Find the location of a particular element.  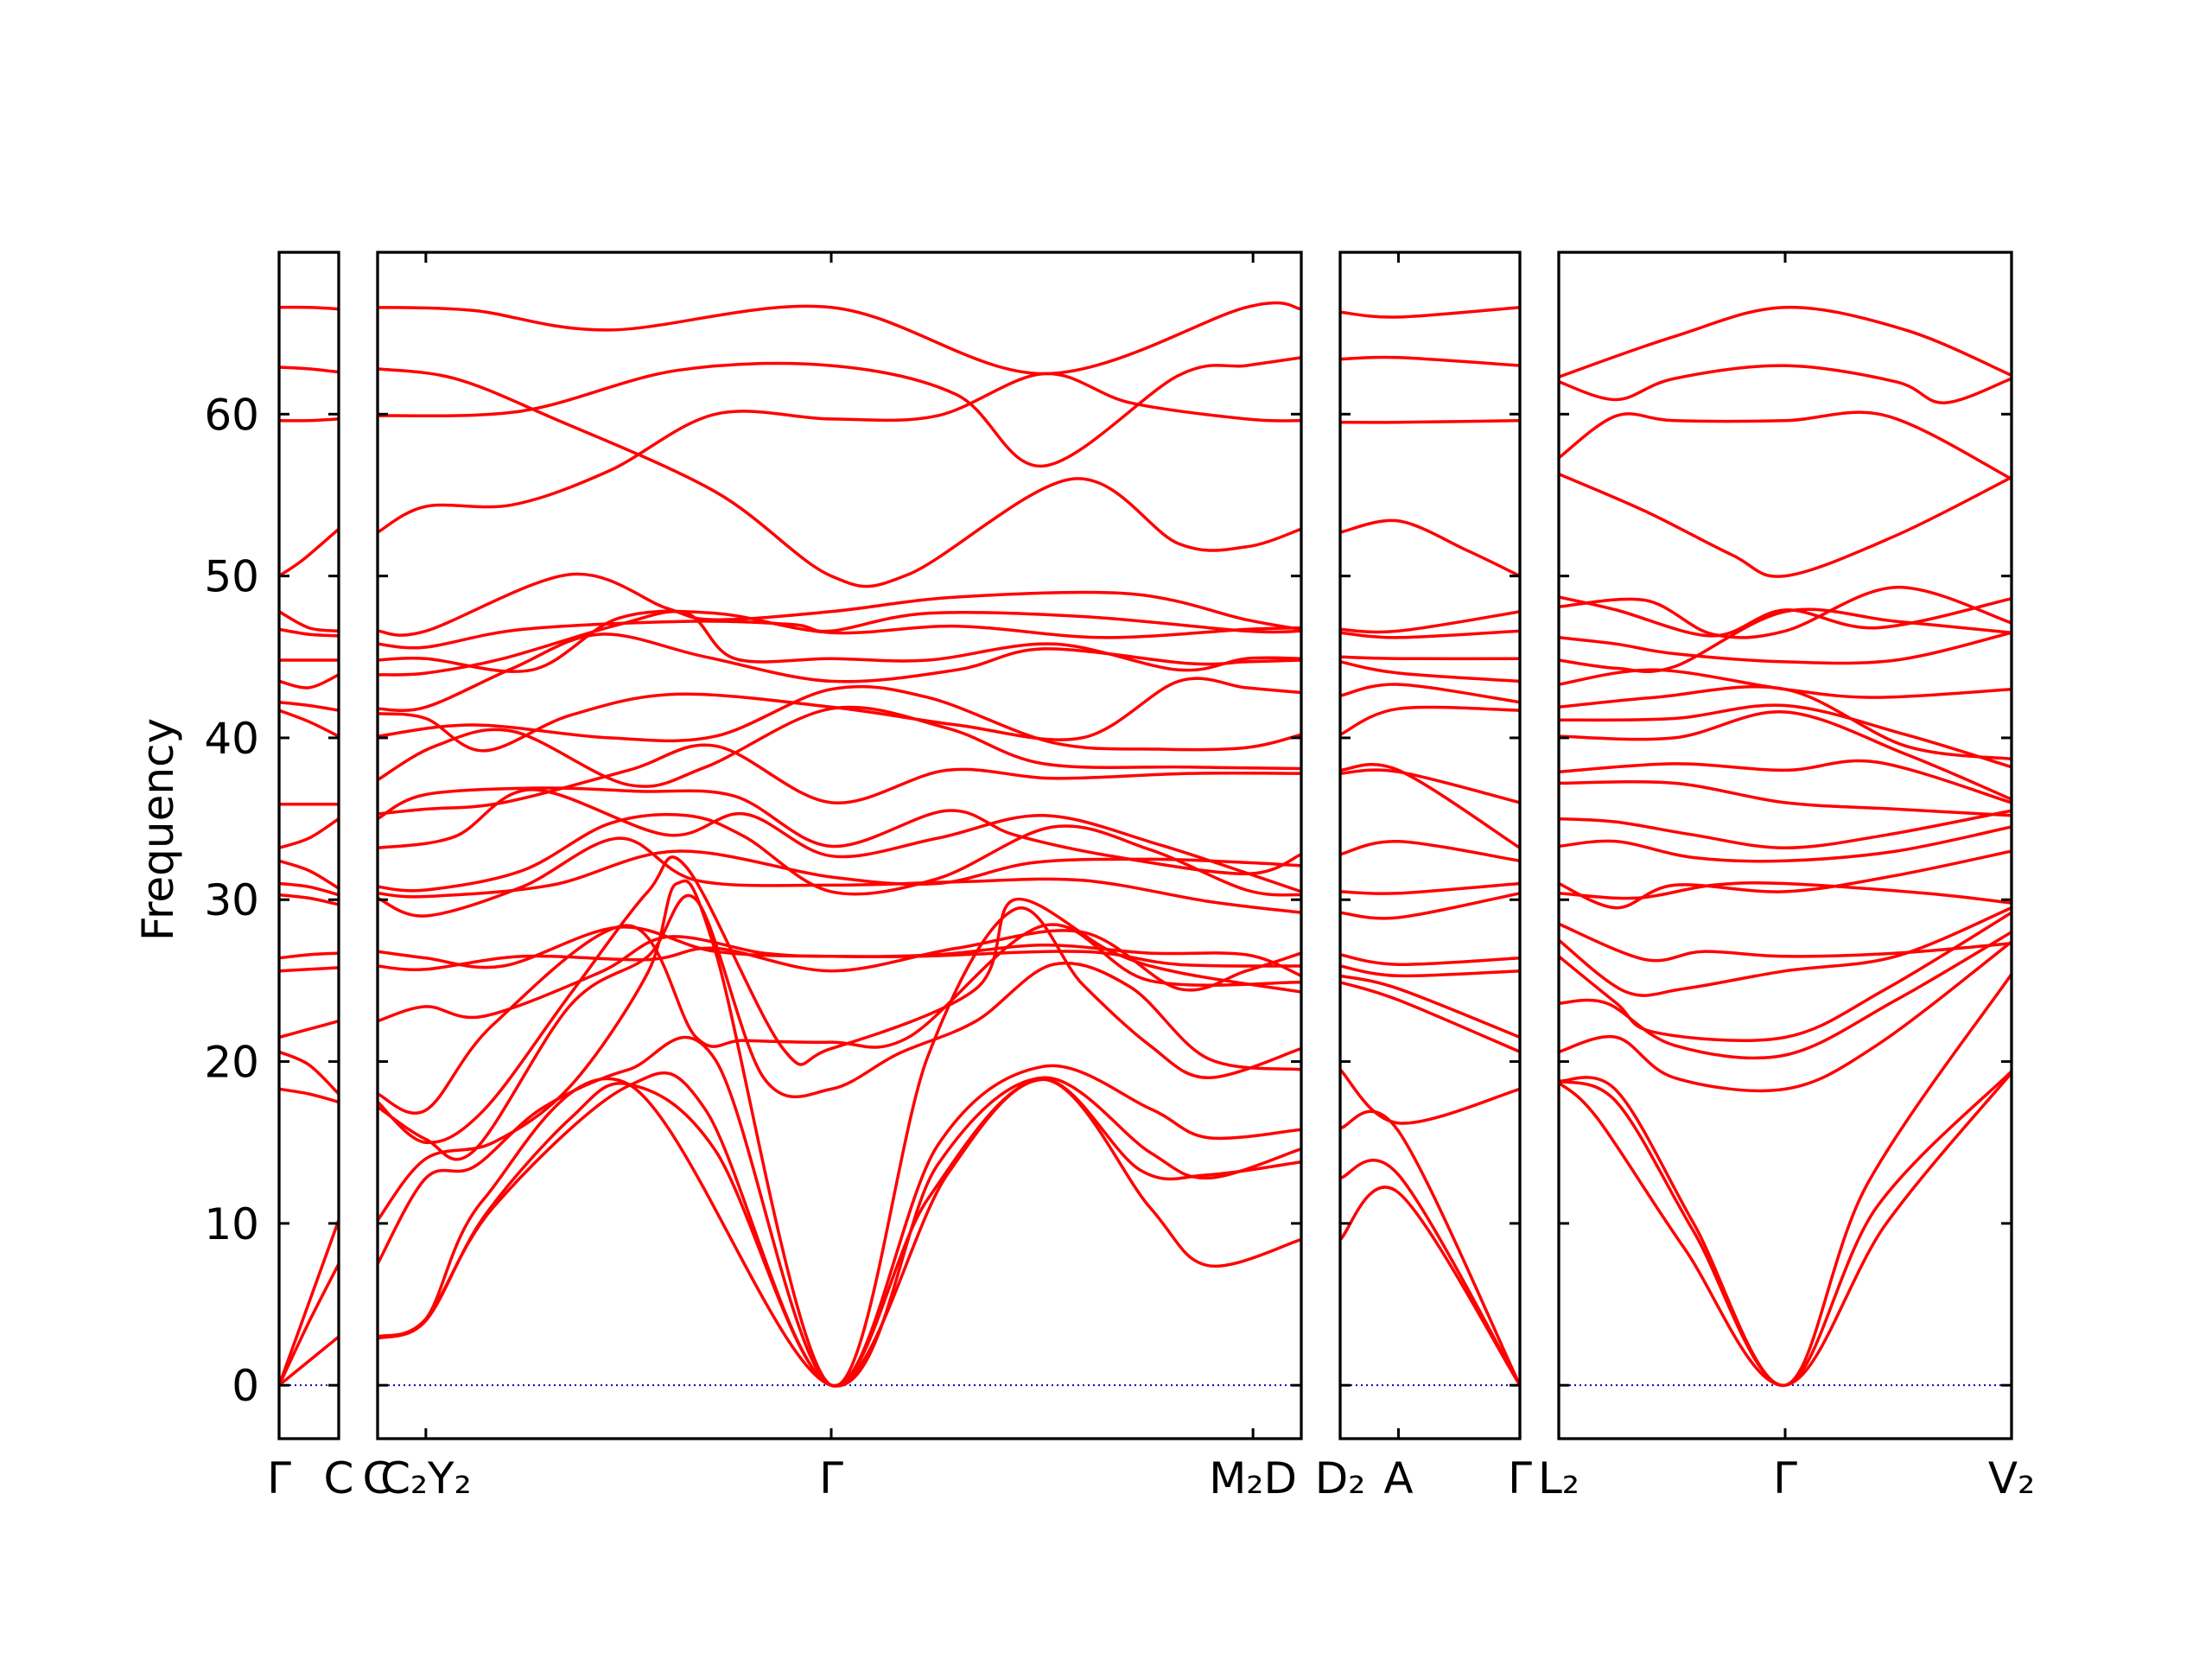

y-axis-label: Frequency is located at coordinates (158, 829).